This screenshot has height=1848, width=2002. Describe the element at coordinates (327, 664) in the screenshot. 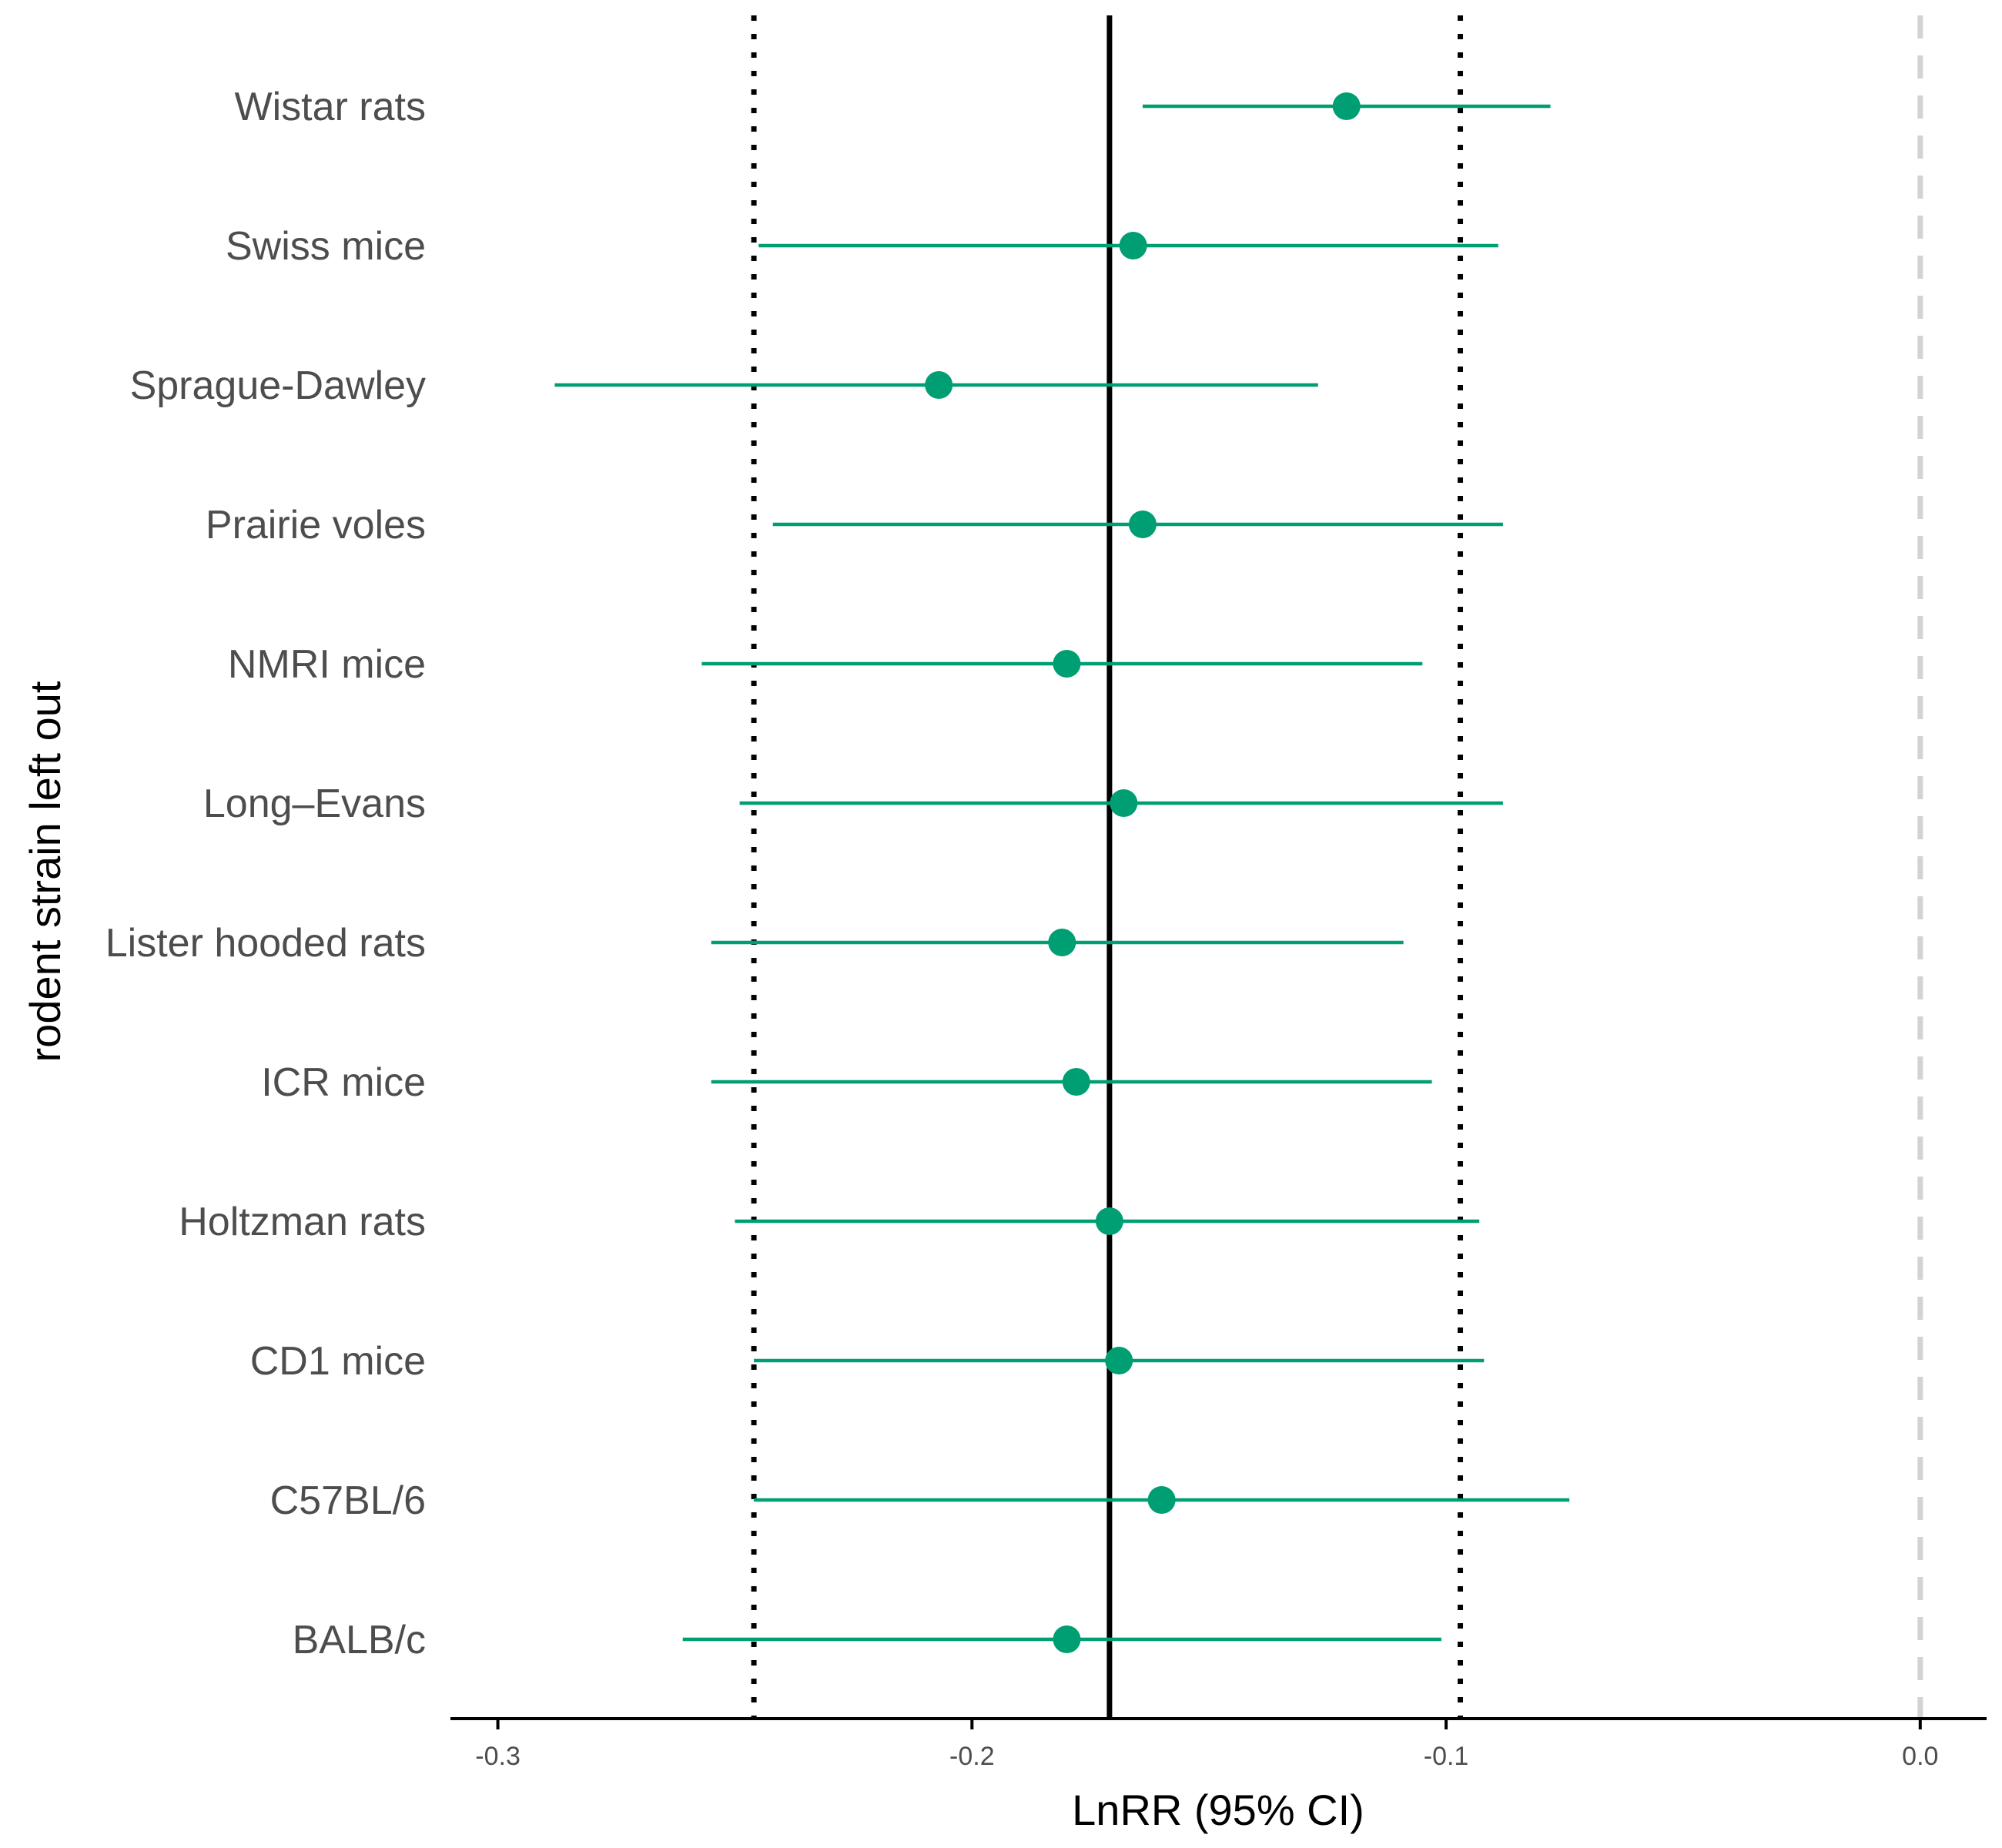

I see `category-label: NMRI mice` at that location.